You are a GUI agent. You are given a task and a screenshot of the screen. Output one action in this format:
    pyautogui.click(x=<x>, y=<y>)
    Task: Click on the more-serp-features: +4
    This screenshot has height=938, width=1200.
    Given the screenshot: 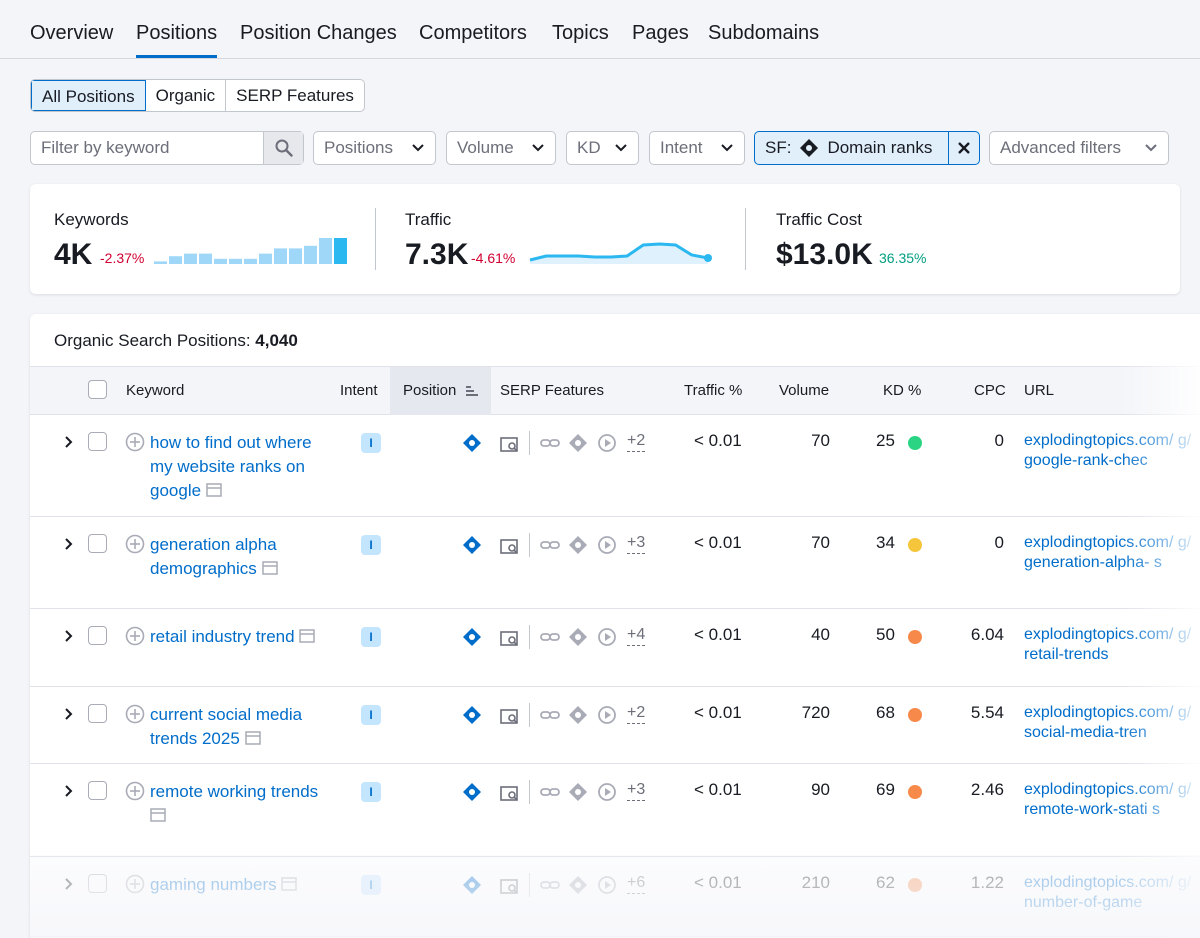 What is the action you would take?
    pyautogui.click(x=636, y=635)
    